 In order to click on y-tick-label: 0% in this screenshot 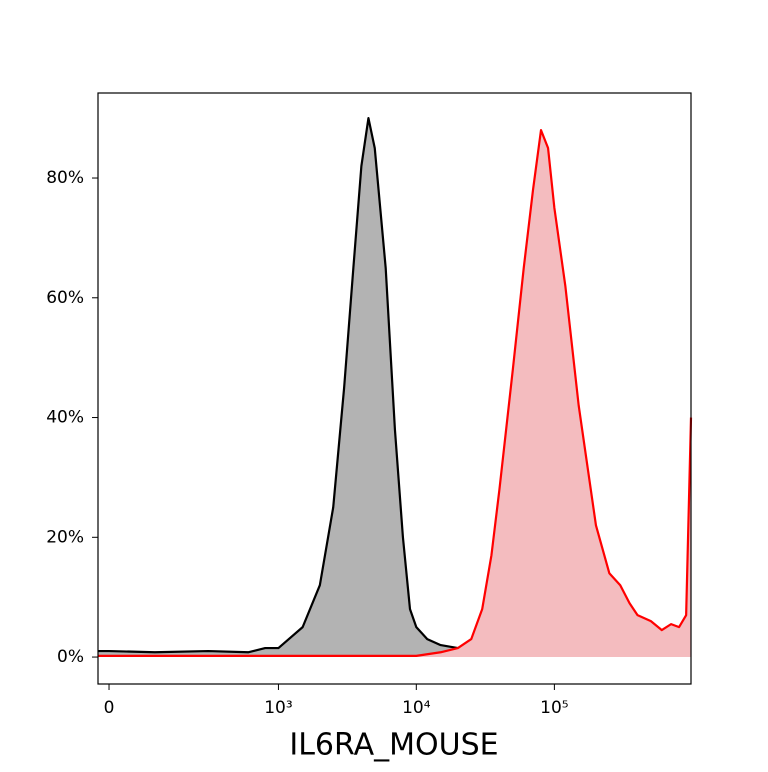, I will do `click(70, 657)`.